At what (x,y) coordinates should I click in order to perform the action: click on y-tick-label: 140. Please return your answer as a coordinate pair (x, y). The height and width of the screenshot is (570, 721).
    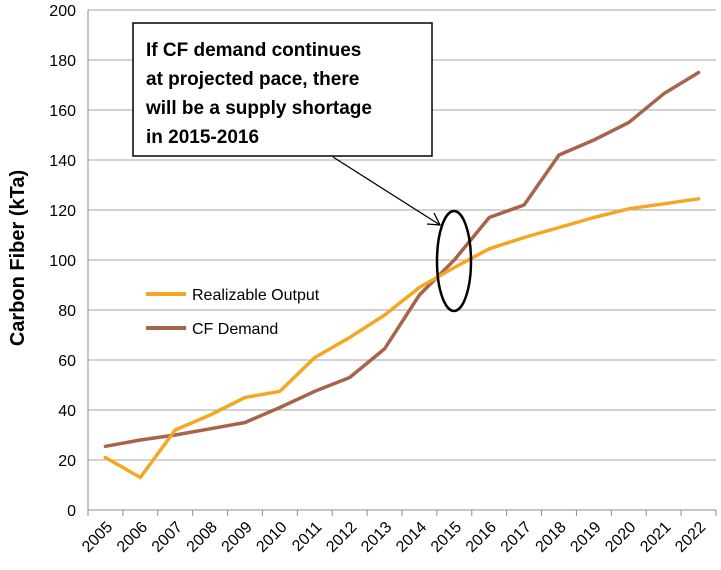
    Looking at the image, I should click on (62, 161).